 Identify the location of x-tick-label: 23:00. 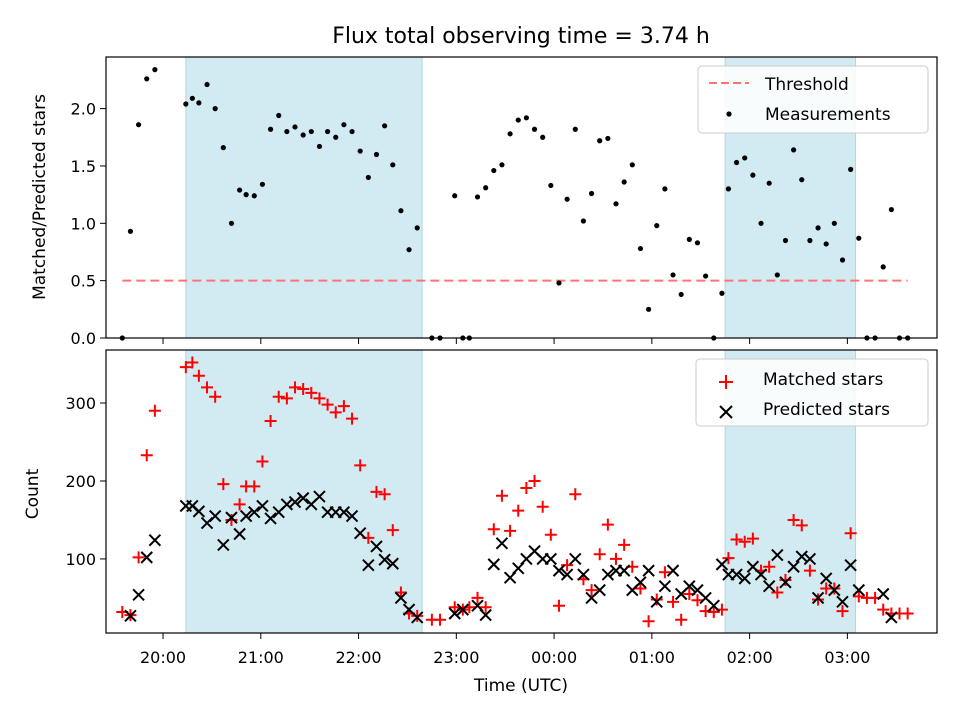
(456, 657).